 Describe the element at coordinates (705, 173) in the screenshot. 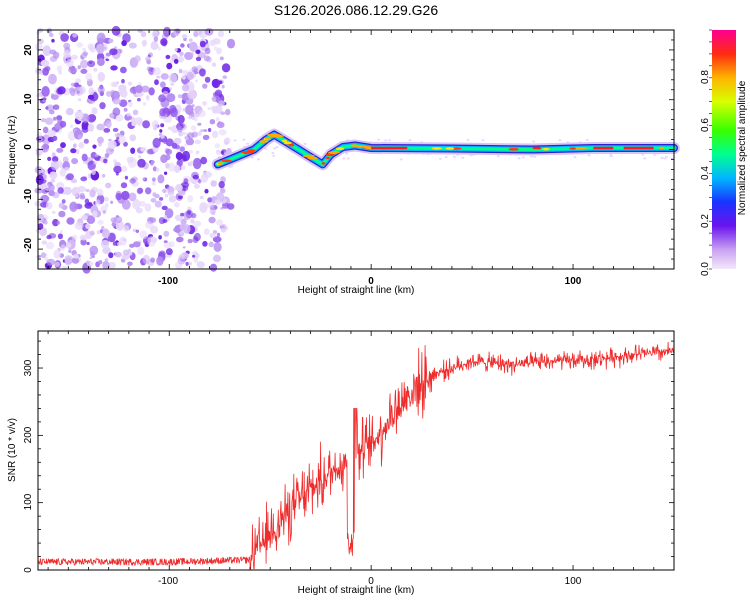

I see `colorbar-tick-3: 0.4` at that location.